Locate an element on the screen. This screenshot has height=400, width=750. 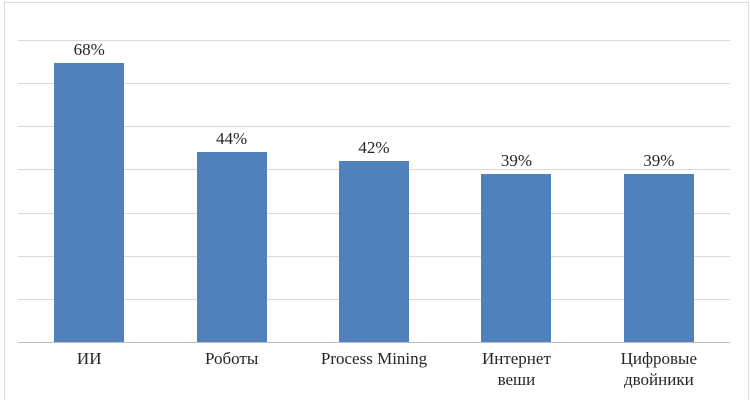
data-label: 44% is located at coordinates (232, 139).